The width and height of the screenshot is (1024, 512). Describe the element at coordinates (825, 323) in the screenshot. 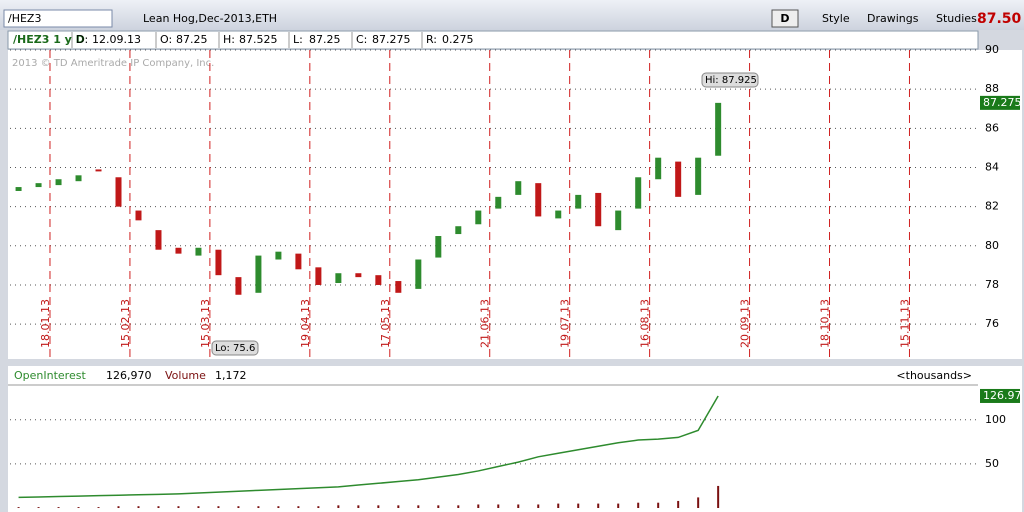

I see `x-tick-label: 18.10.13` at that location.